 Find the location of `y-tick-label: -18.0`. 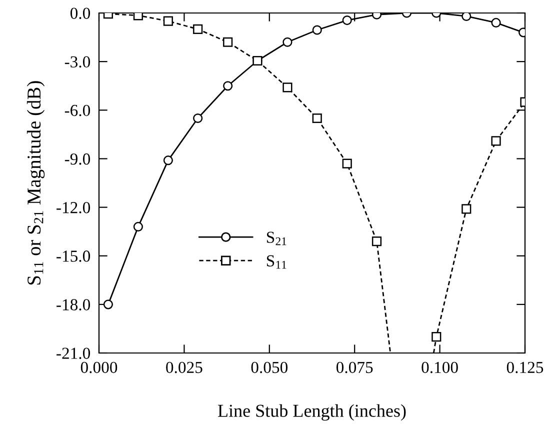

y-tick-label: -18.0 is located at coordinates (73, 304).